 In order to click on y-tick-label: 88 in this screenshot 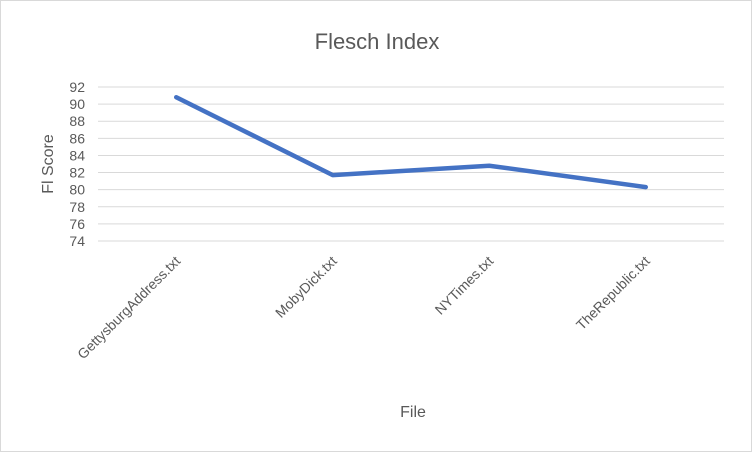, I will do `click(77, 121)`.